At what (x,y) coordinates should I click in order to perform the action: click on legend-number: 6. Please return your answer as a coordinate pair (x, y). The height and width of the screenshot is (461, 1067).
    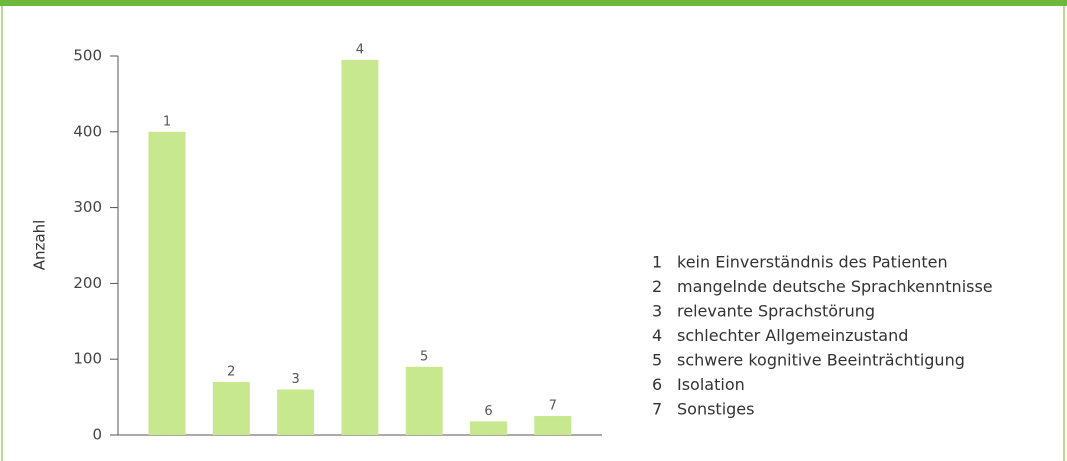
    Looking at the image, I should click on (657, 384).